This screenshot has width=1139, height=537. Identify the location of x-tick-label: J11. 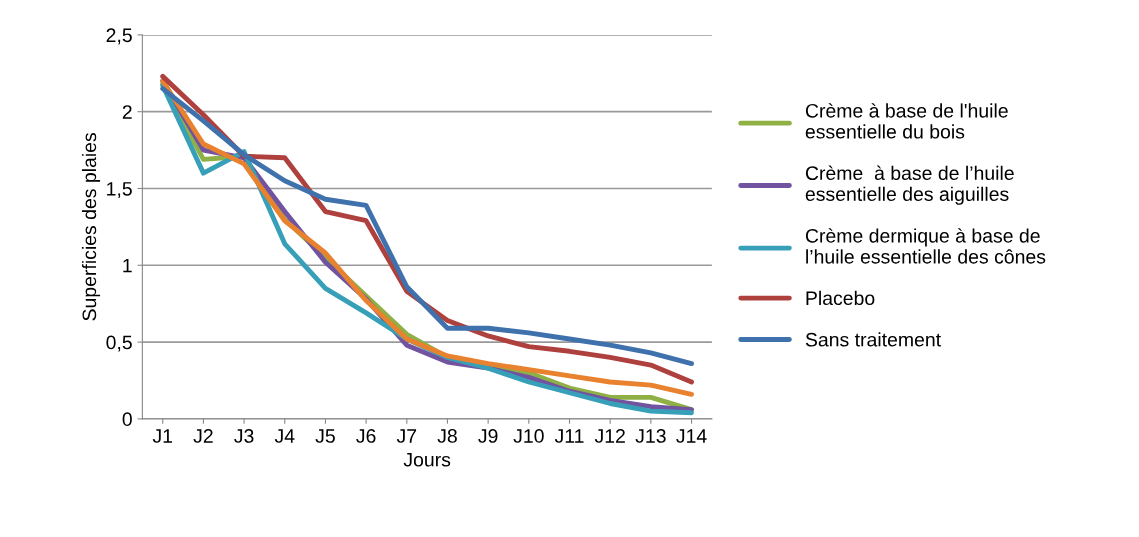
(569, 436).